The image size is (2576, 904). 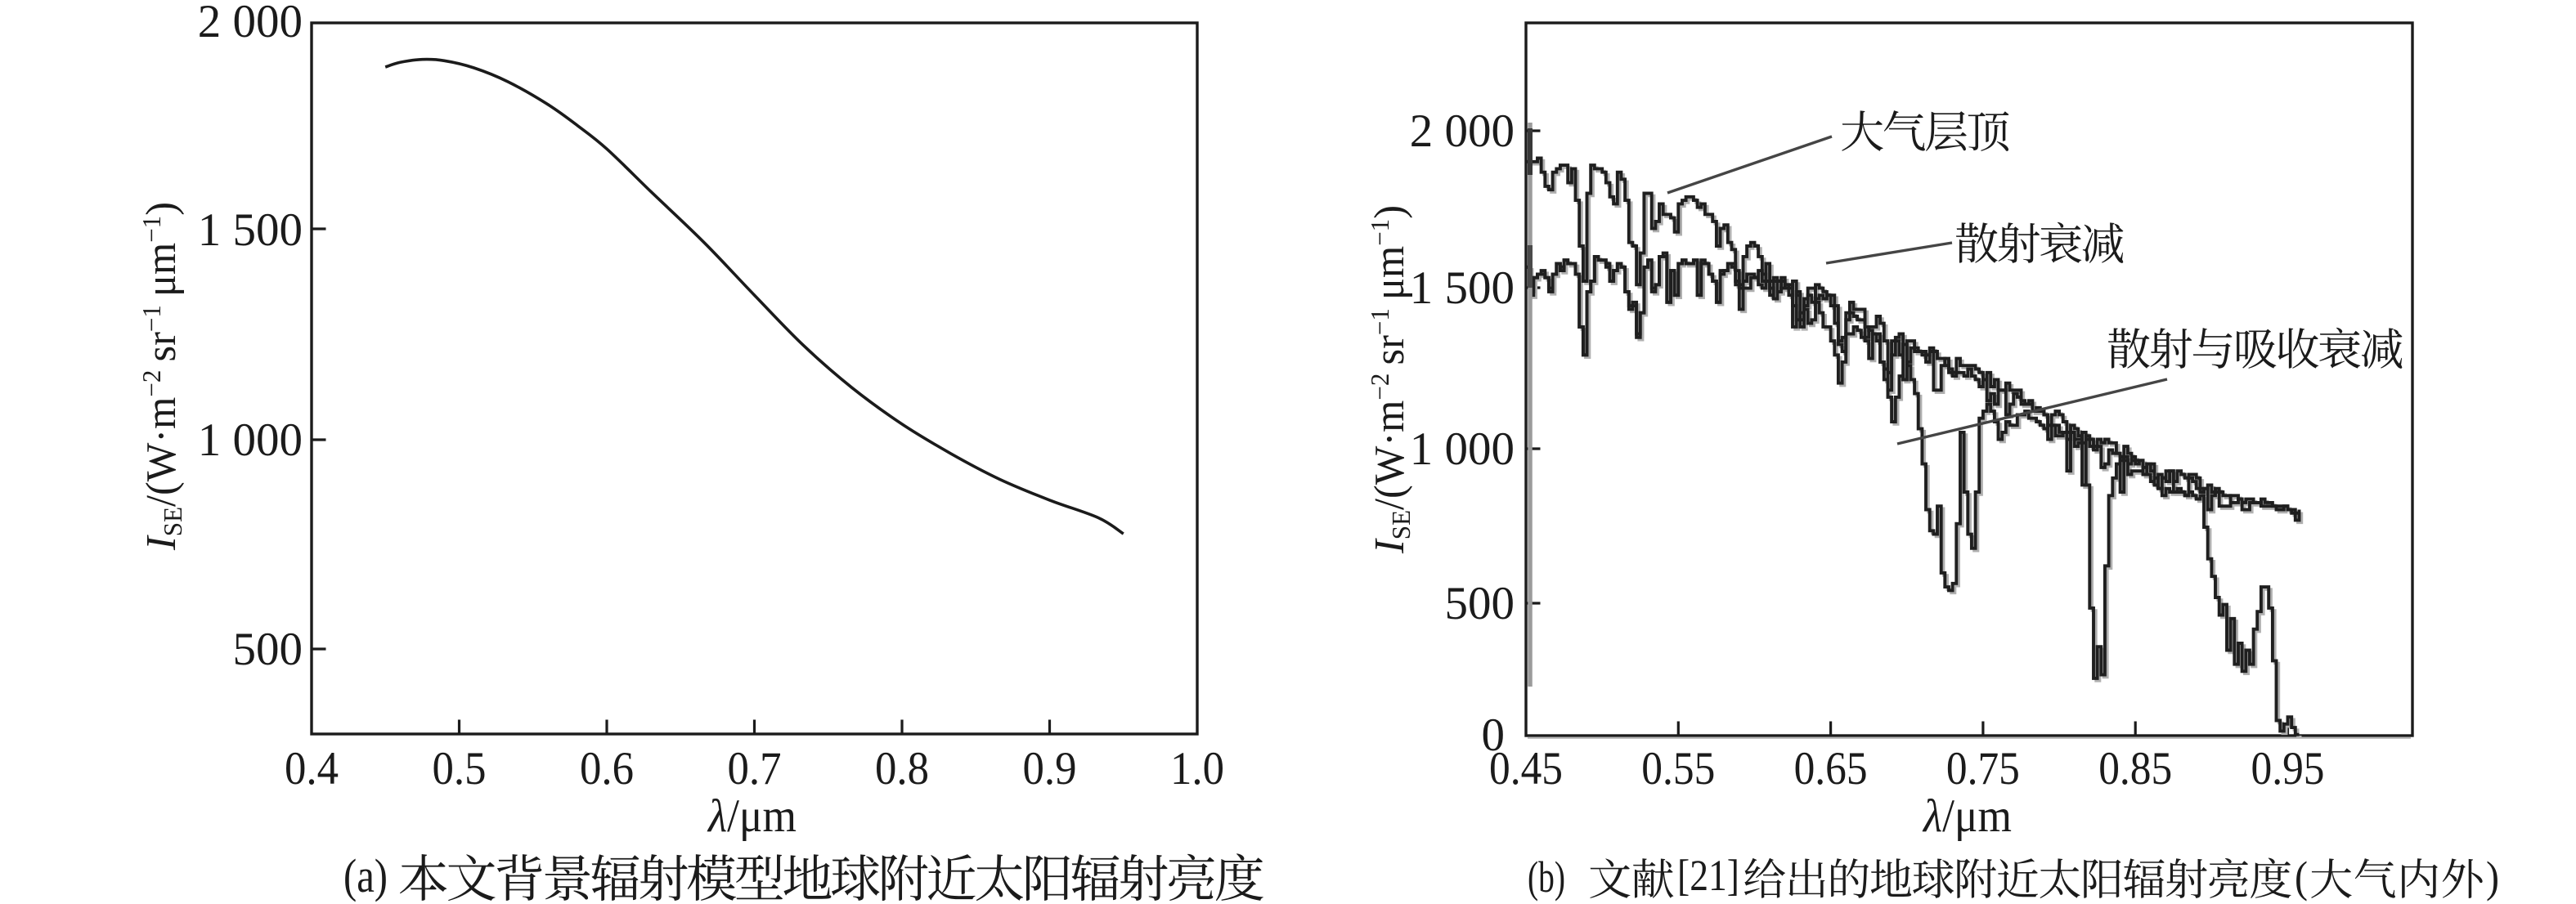 What do you see at coordinates (2135, 769) in the screenshot?
I see `svg-text: 0.85` at bounding box center [2135, 769].